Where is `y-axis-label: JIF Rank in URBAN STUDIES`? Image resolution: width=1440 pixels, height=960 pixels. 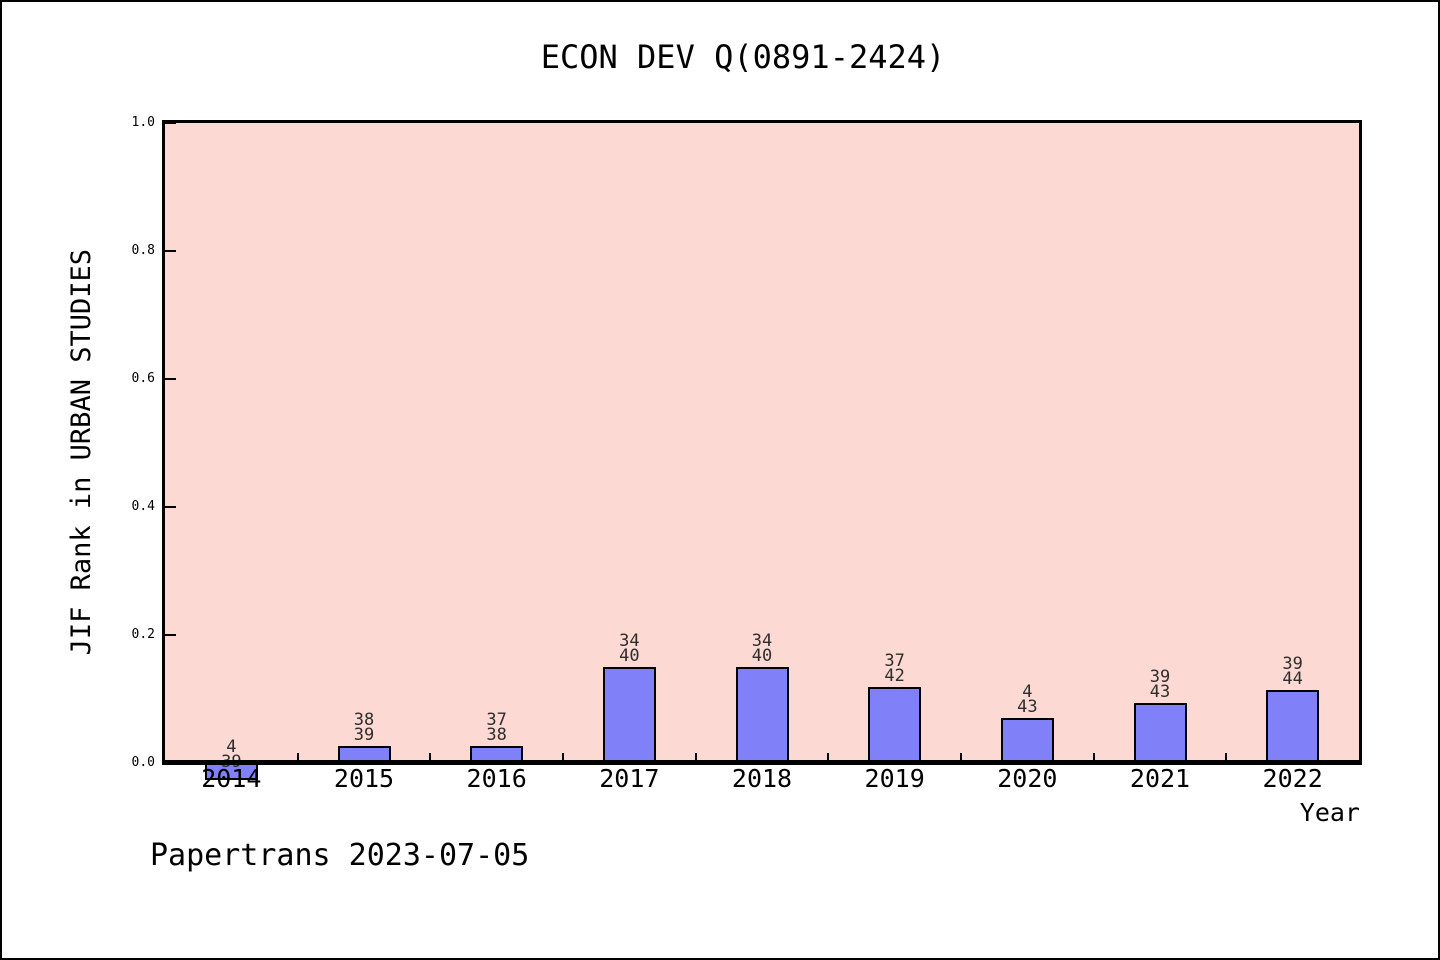
y-axis-label: JIF Rank in URBAN STUDIES is located at coordinates (81, 452).